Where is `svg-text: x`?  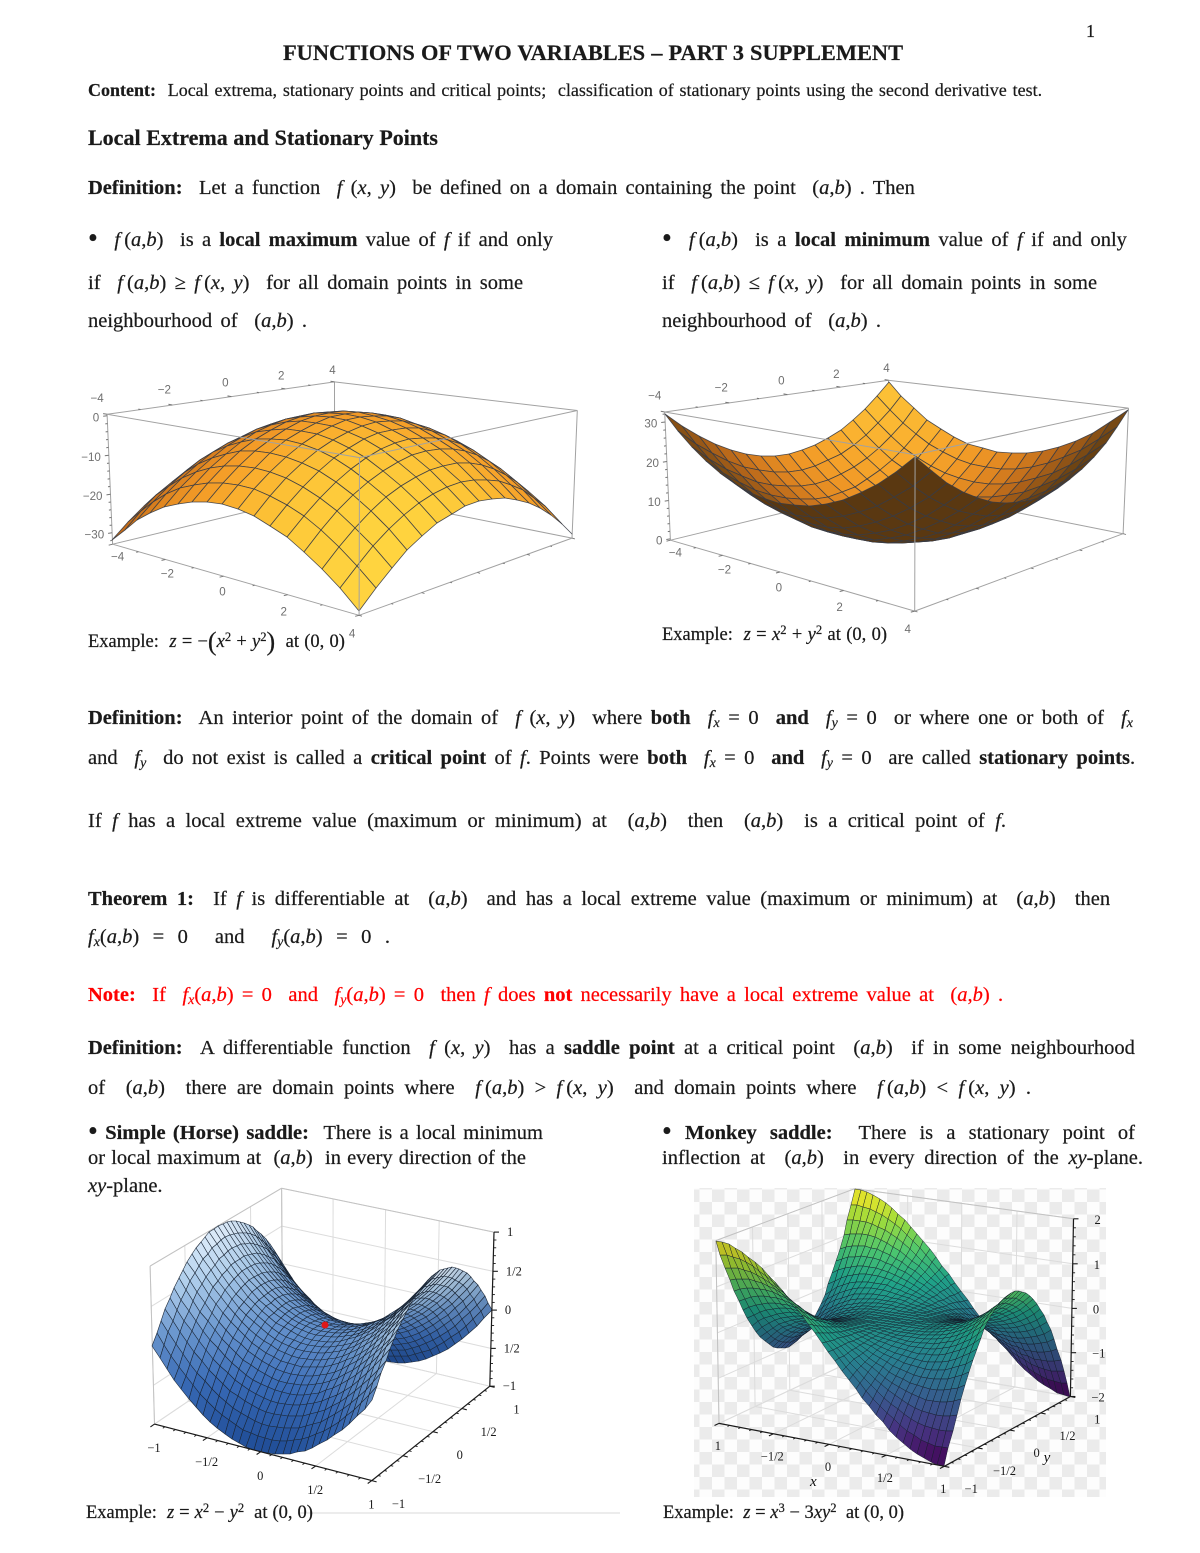
svg-text: x is located at coordinates (813, 1482).